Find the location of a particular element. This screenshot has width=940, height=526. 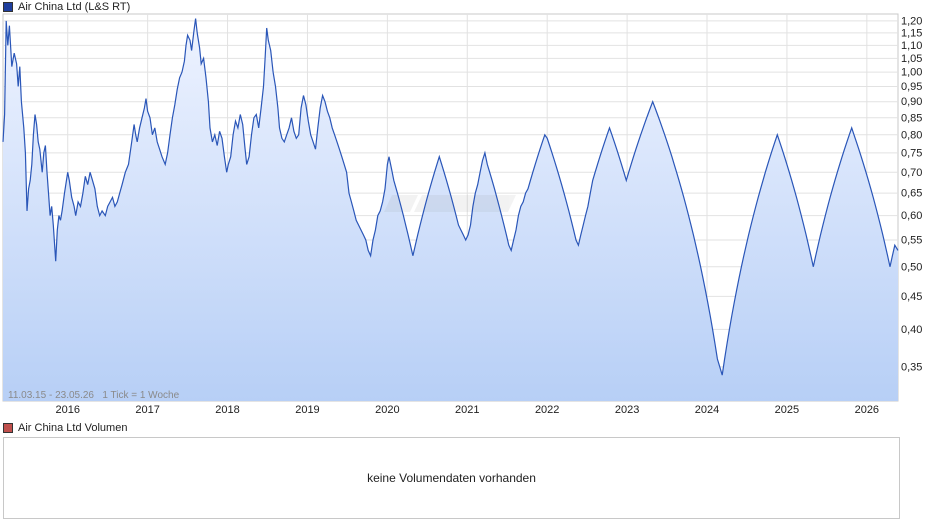

y-tick-label: 0,90 is located at coordinates (911, 102).